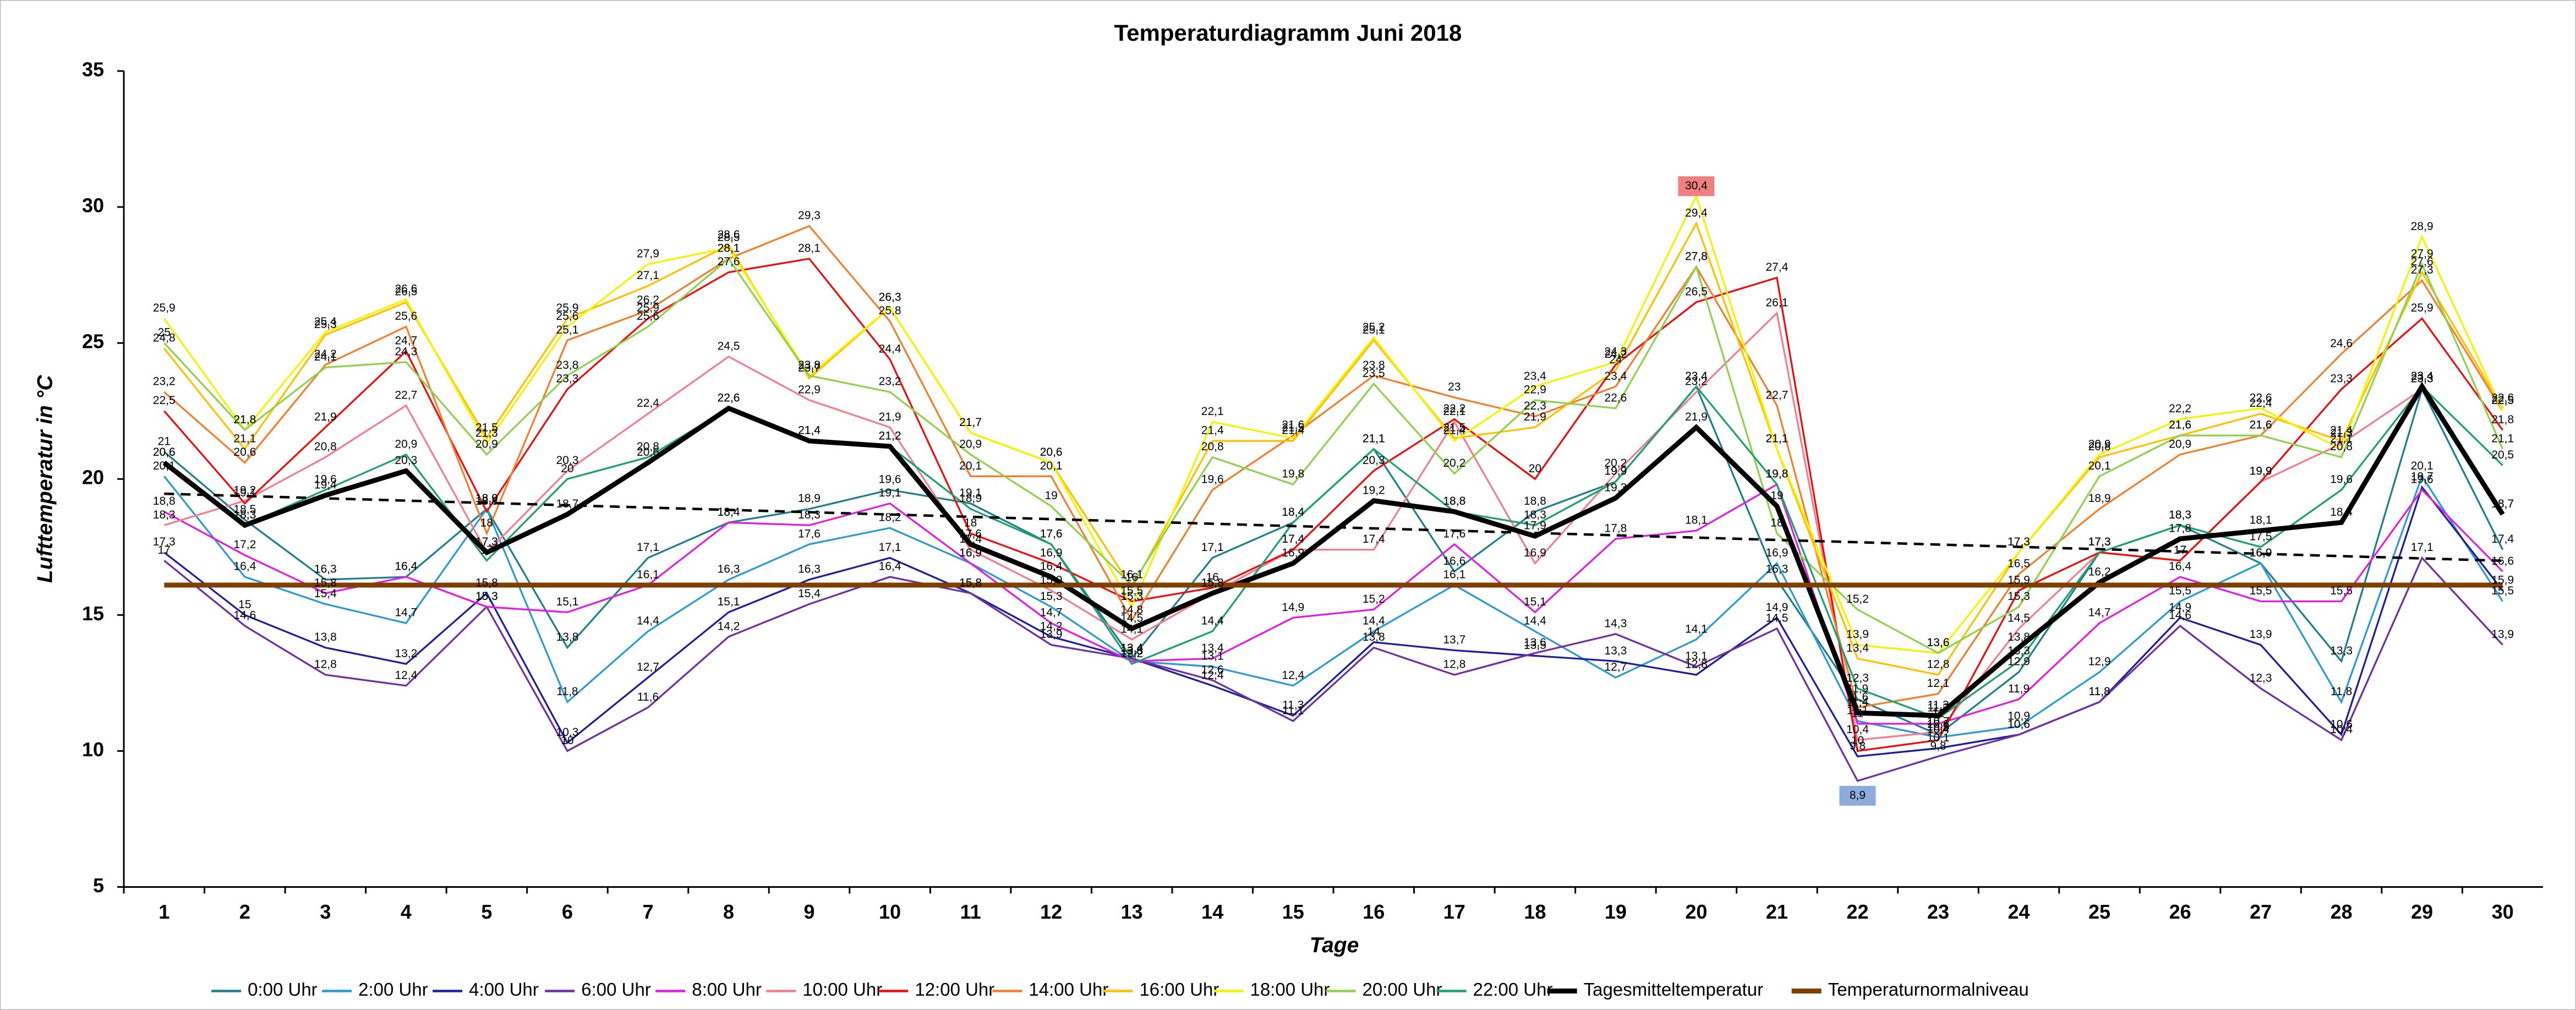 This screenshot has height=1010, width=2576. Describe the element at coordinates (2261, 677) in the screenshot. I see `data-label: 12,3` at that location.